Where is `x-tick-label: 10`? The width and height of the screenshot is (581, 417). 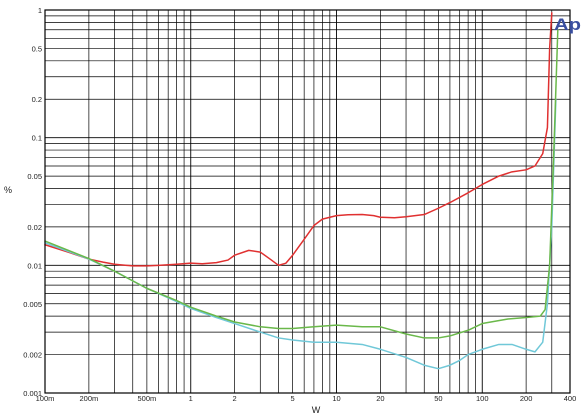 x-tick-label: 10 is located at coordinates (336, 398).